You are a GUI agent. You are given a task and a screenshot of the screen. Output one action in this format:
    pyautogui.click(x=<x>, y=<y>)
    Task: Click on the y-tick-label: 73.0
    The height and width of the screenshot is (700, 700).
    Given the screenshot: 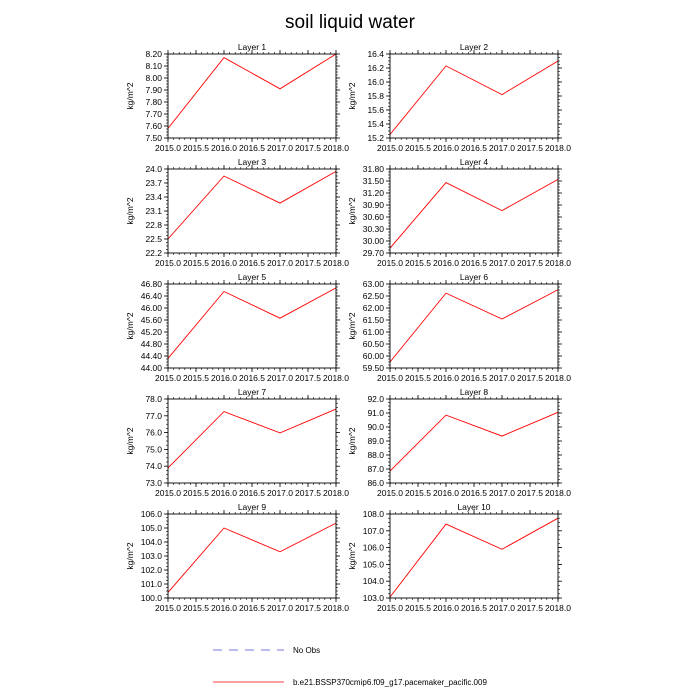 What is the action you would take?
    pyautogui.click(x=153, y=483)
    